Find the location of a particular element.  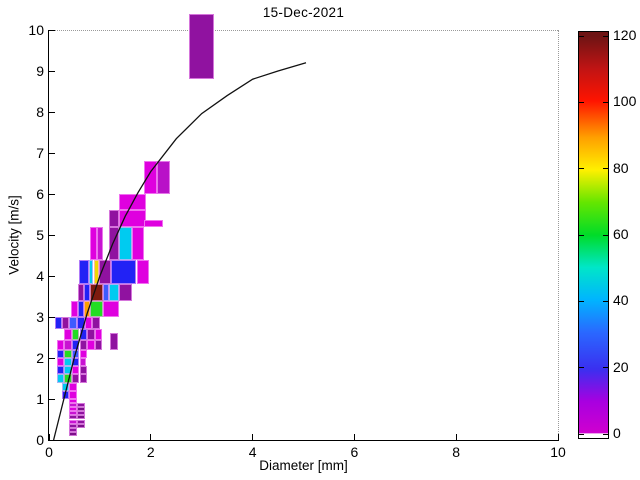

colorbar is located at coordinates (593, 235).